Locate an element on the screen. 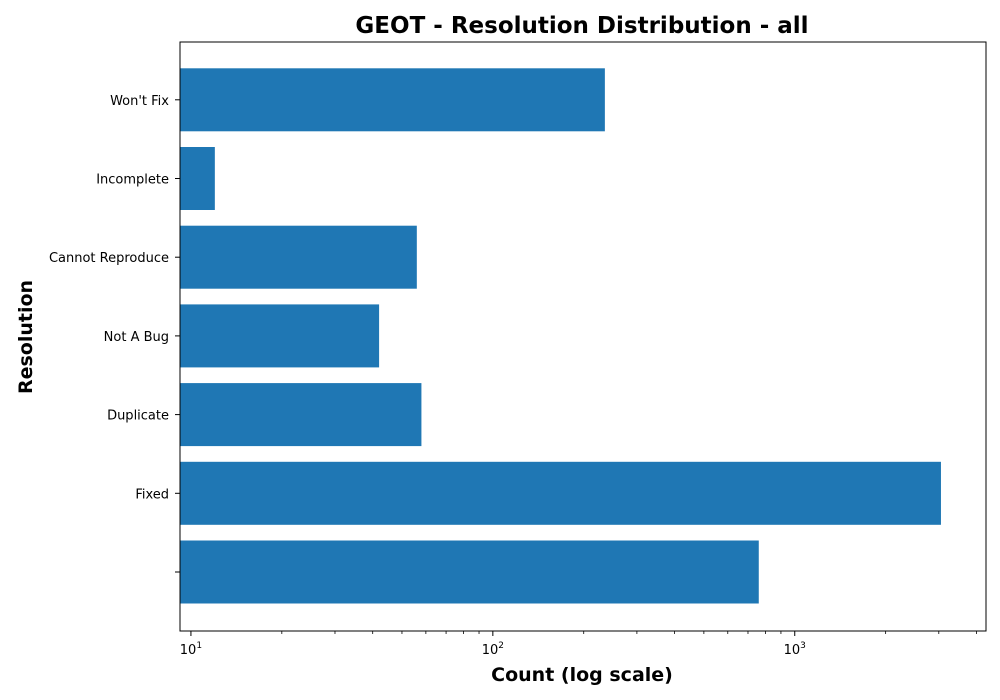 The image size is (1000, 700). x-tick-label-2: 10² is located at coordinates (493, 649).